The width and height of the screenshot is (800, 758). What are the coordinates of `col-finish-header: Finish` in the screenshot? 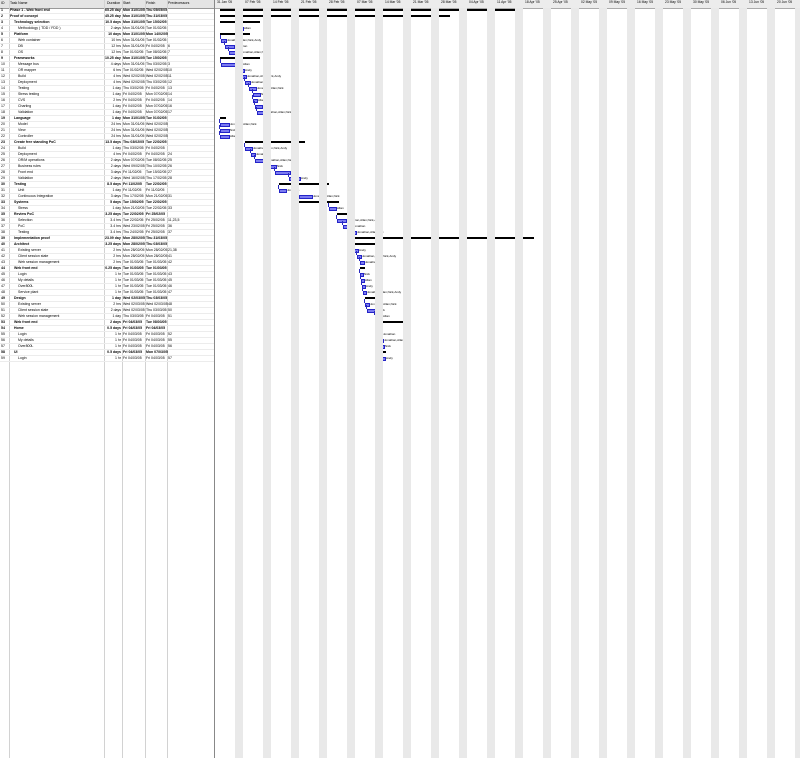 It's located at (151, 3).